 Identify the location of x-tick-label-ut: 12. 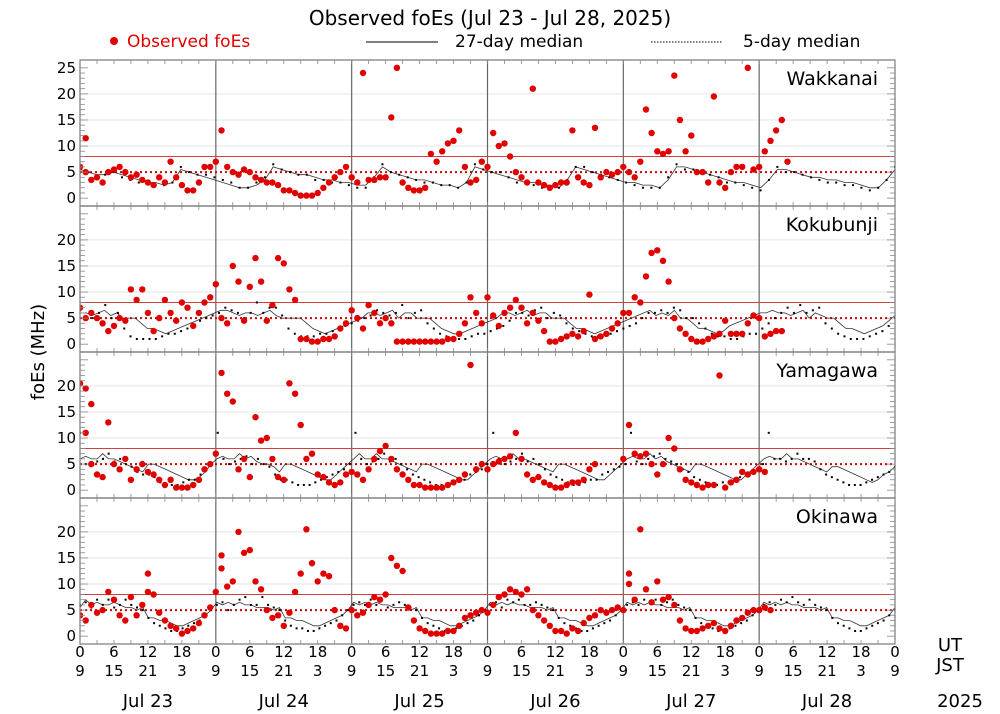
(555, 652).